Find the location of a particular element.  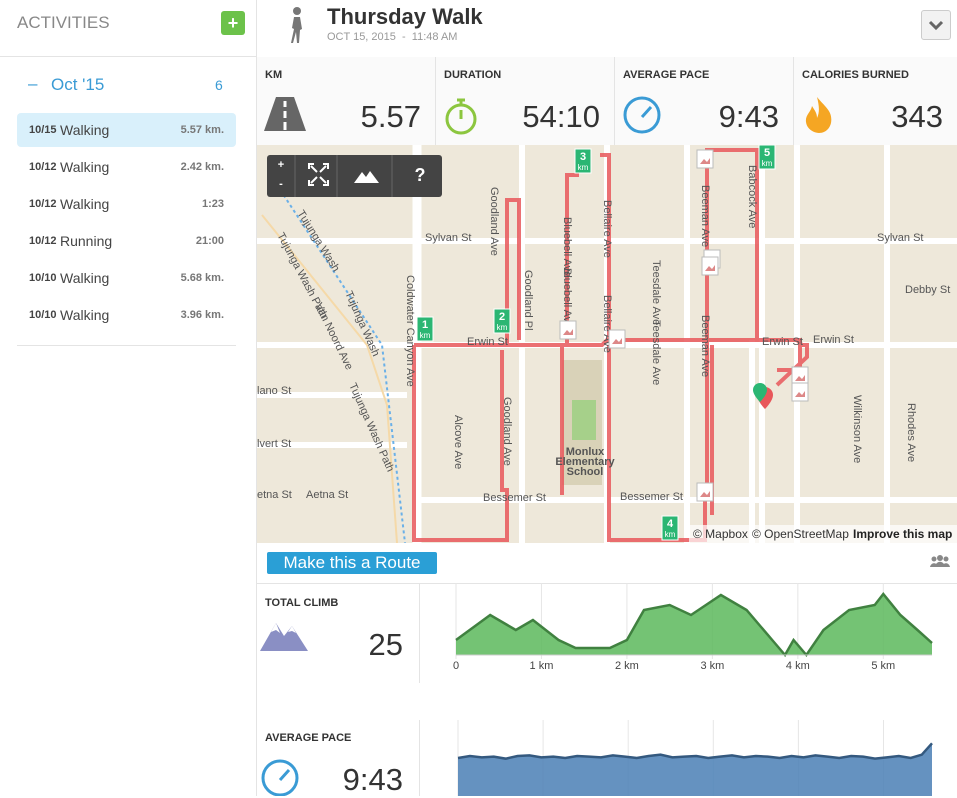

x-tick-label: 1 km is located at coordinates (542, 666).